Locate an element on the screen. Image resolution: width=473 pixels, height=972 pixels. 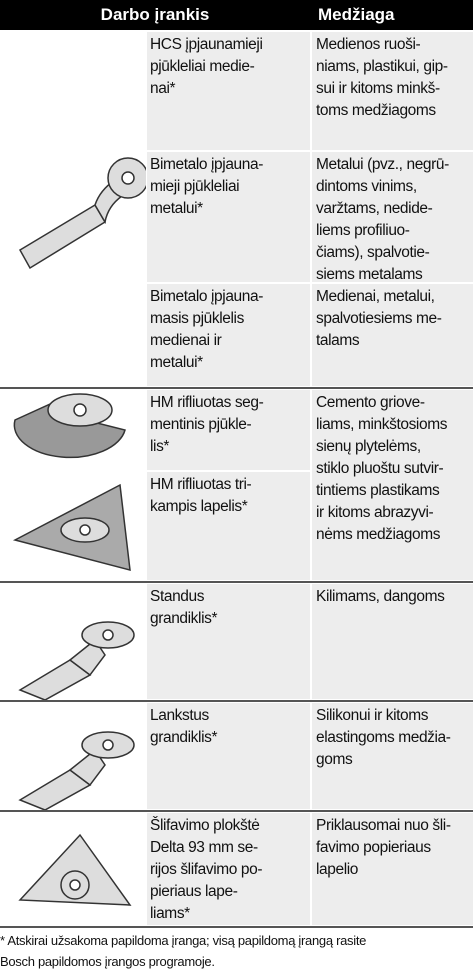
header-material: Medžiaga is located at coordinates (356, 14).